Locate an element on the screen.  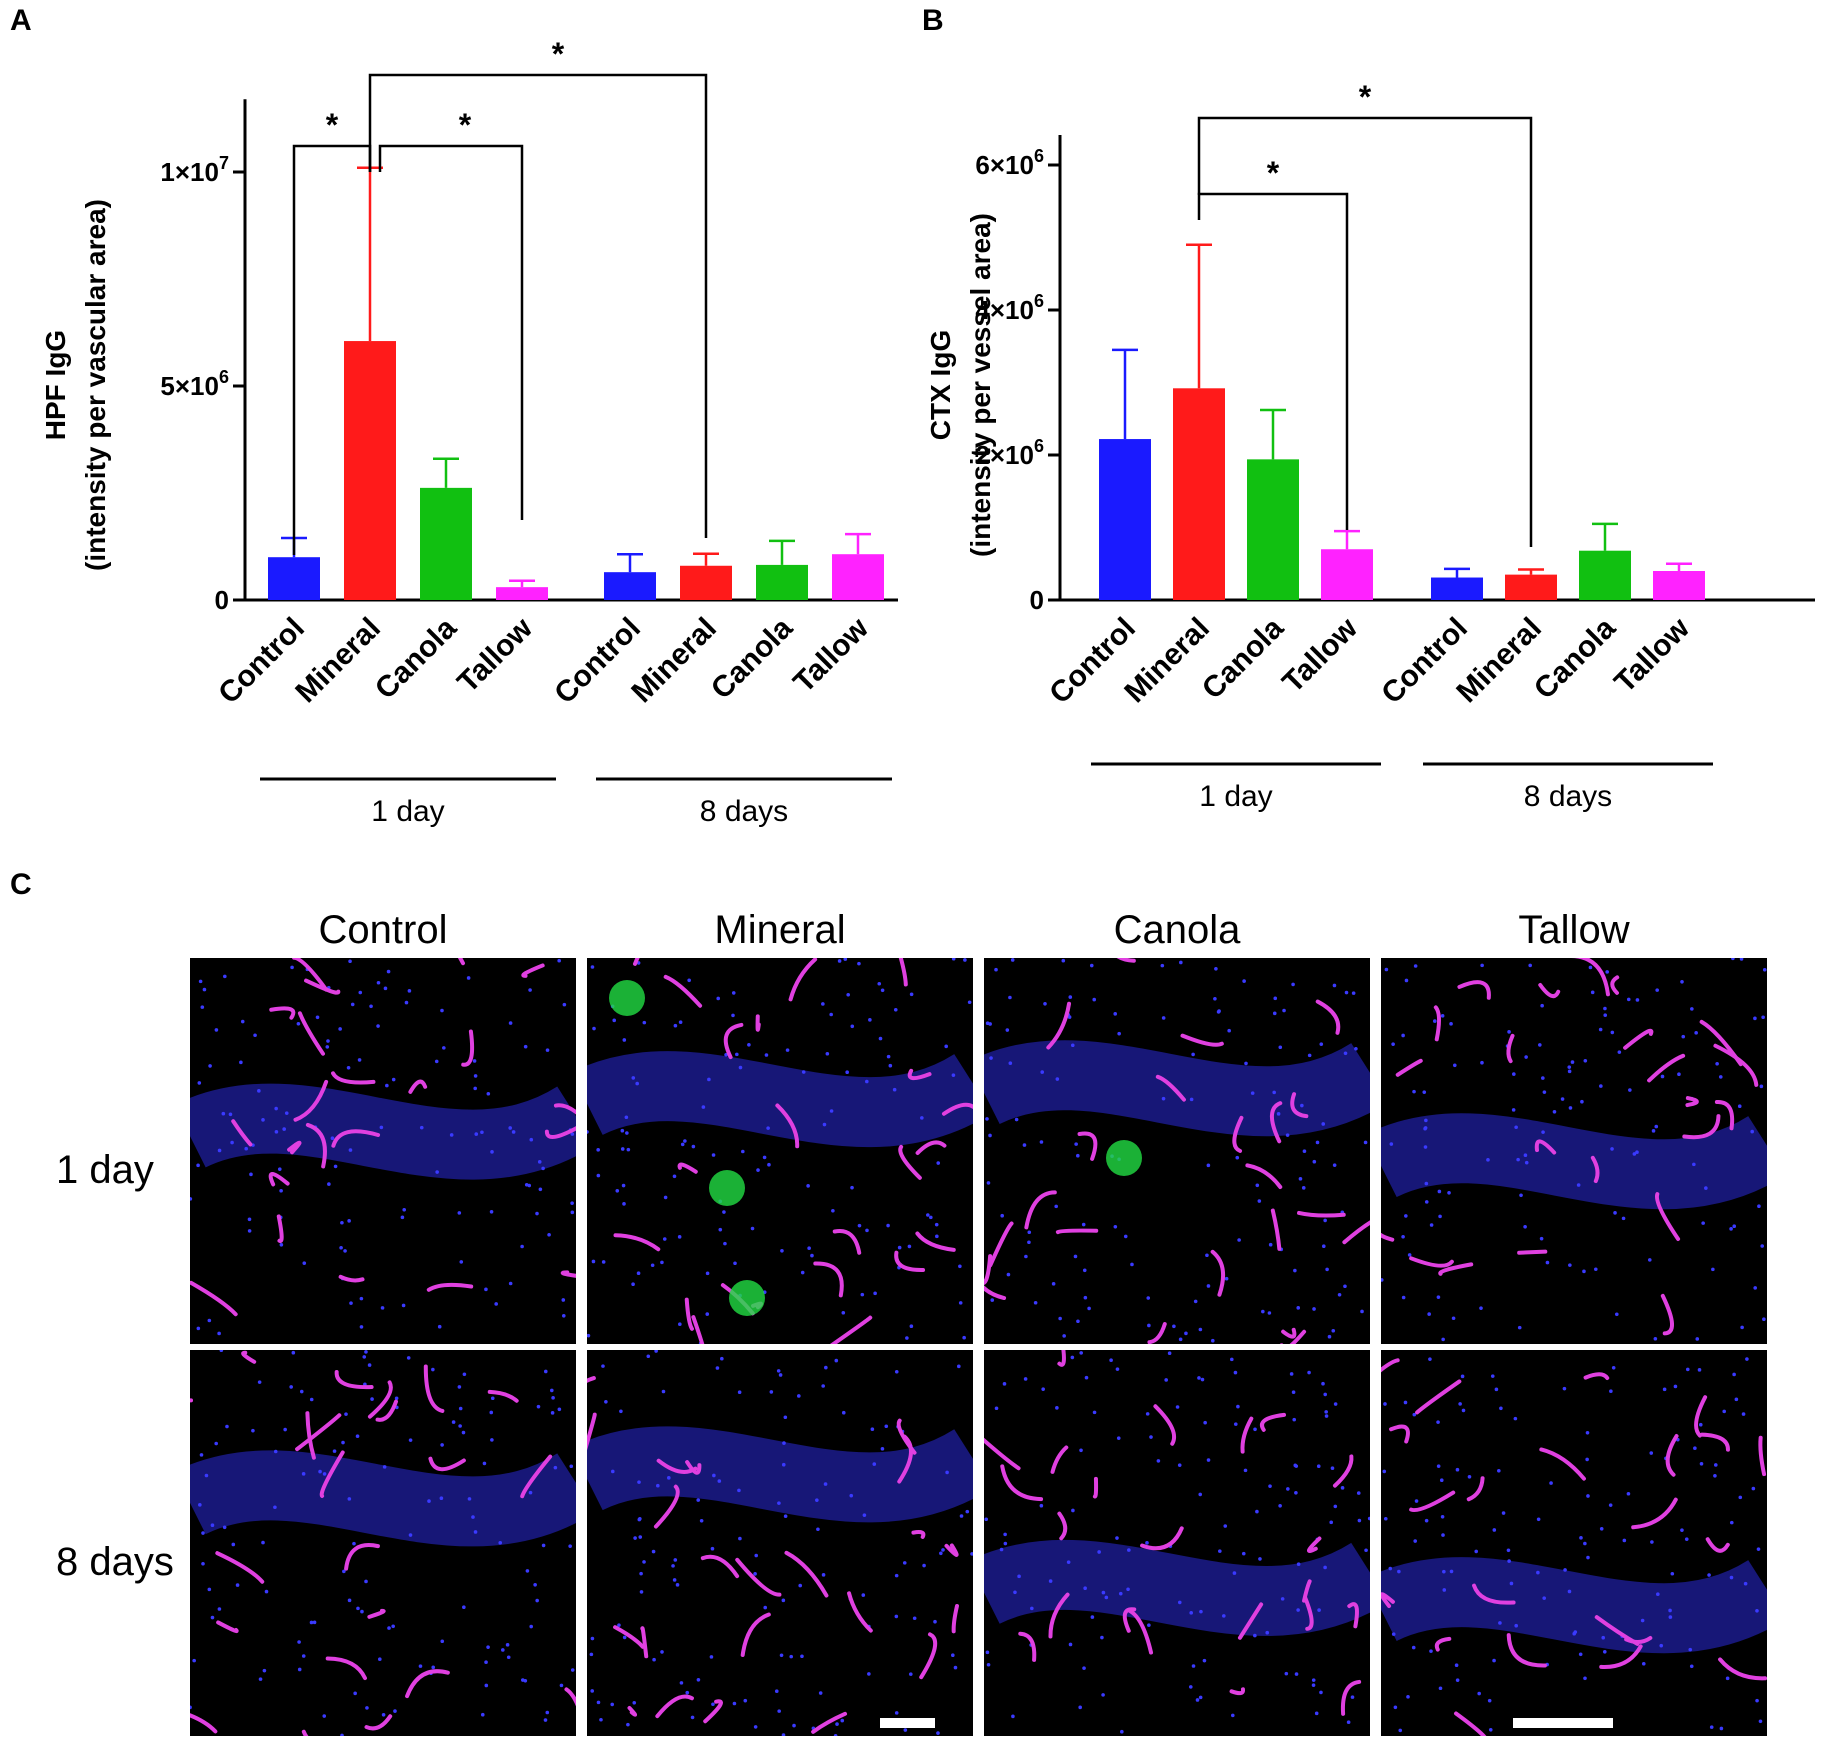
y-axis-label-line2: (intensity per vessel area) is located at coordinates (980, 385).